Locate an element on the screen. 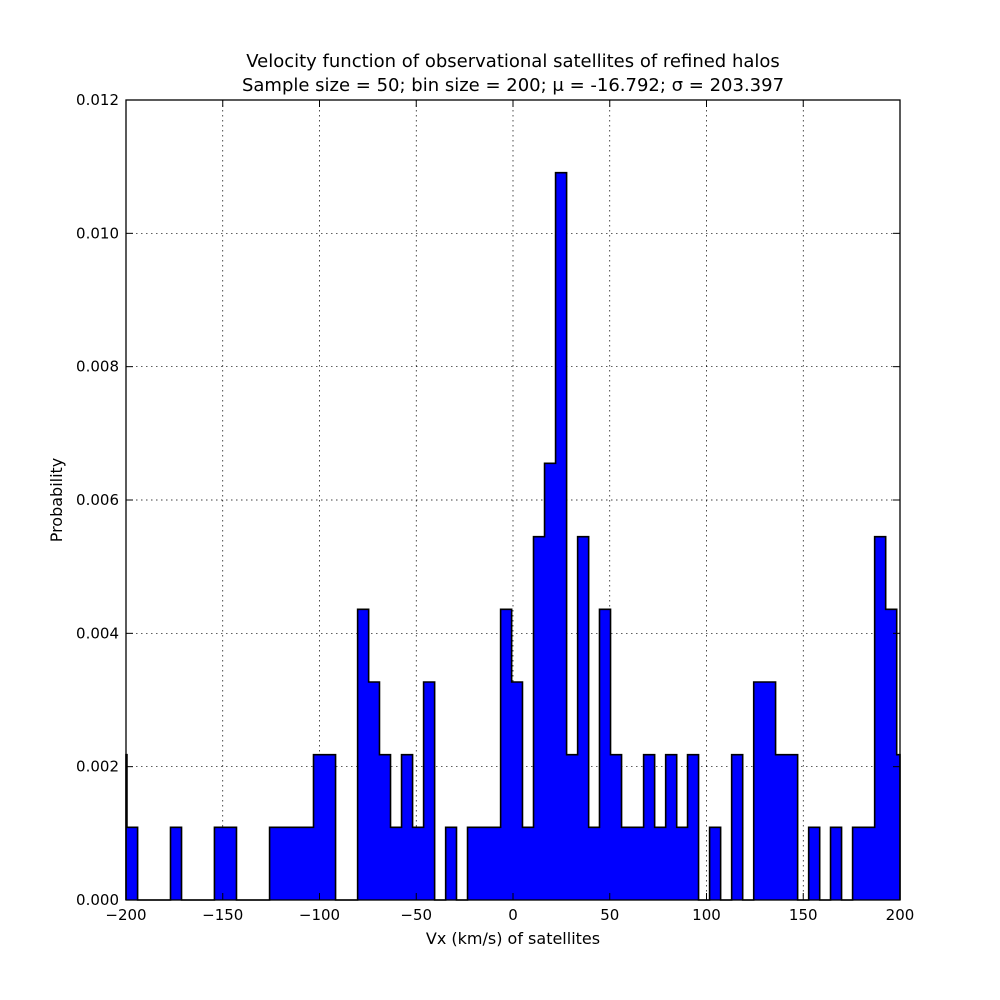 The width and height of the screenshot is (1000, 1000). x-tick-label: −150 is located at coordinates (222, 915).